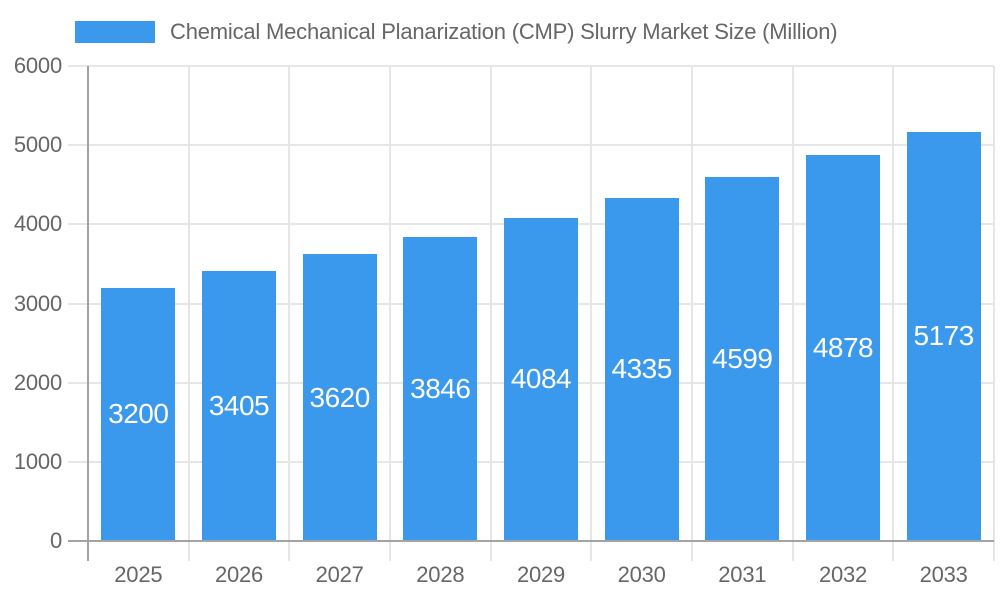 Image resolution: width=1000 pixels, height=600 pixels. I want to click on bar-value-label: 4878, so click(843, 347).